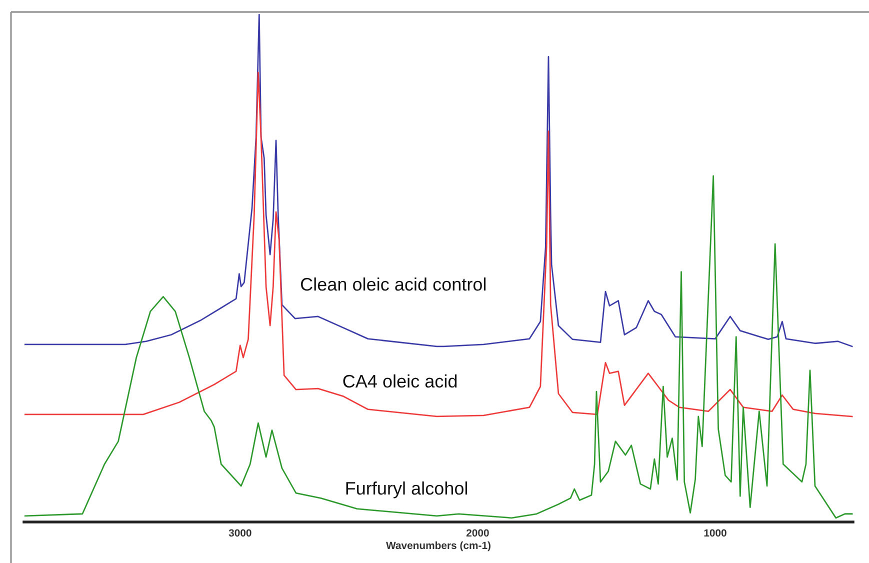 Image resolution: width=869 pixels, height=563 pixels. What do you see at coordinates (393, 284) in the screenshot?
I see `series-label: Clean oleic acid control` at bounding box center [393, 284].